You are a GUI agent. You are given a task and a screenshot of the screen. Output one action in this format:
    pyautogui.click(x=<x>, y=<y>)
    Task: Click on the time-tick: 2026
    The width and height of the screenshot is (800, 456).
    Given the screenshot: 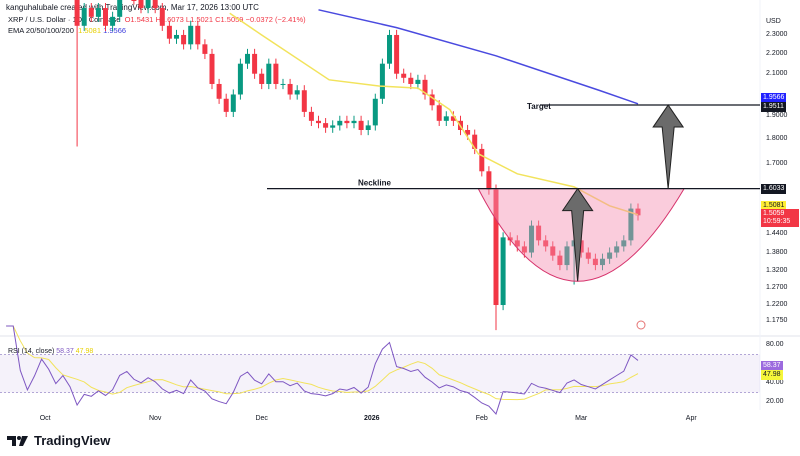 What is the action you would take?
    pyautogui.click(x=371, y=418)
    